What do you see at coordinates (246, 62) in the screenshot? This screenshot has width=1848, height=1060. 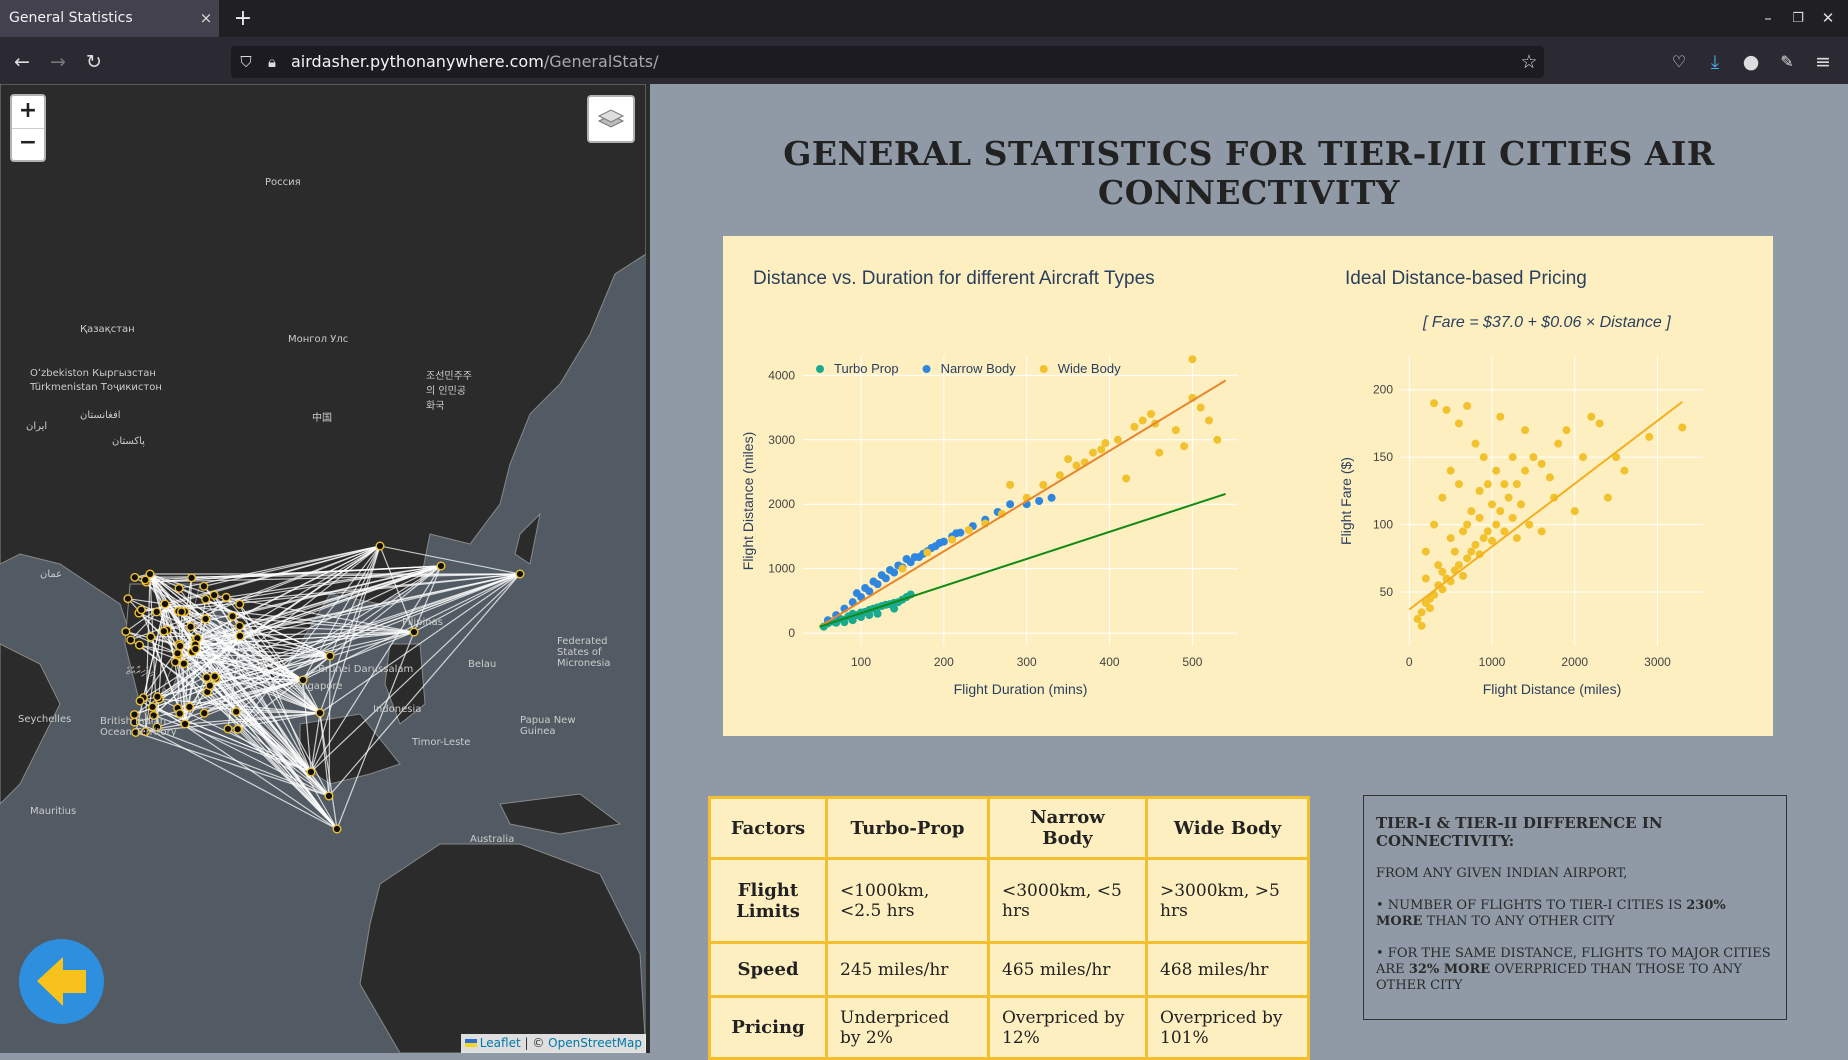 I see `shield-icon: ⛉` at bounding box center [246, 62].